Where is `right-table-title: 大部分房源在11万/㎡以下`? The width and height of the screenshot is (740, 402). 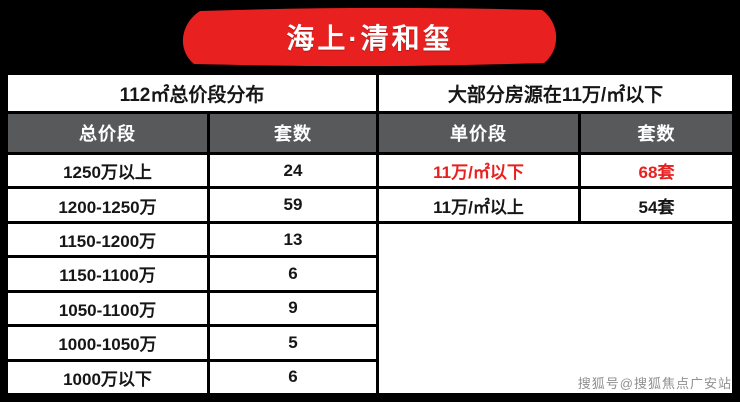
right-table-title: 大部分房源在11万/㎡以下 is located at coordinates (555, 93).